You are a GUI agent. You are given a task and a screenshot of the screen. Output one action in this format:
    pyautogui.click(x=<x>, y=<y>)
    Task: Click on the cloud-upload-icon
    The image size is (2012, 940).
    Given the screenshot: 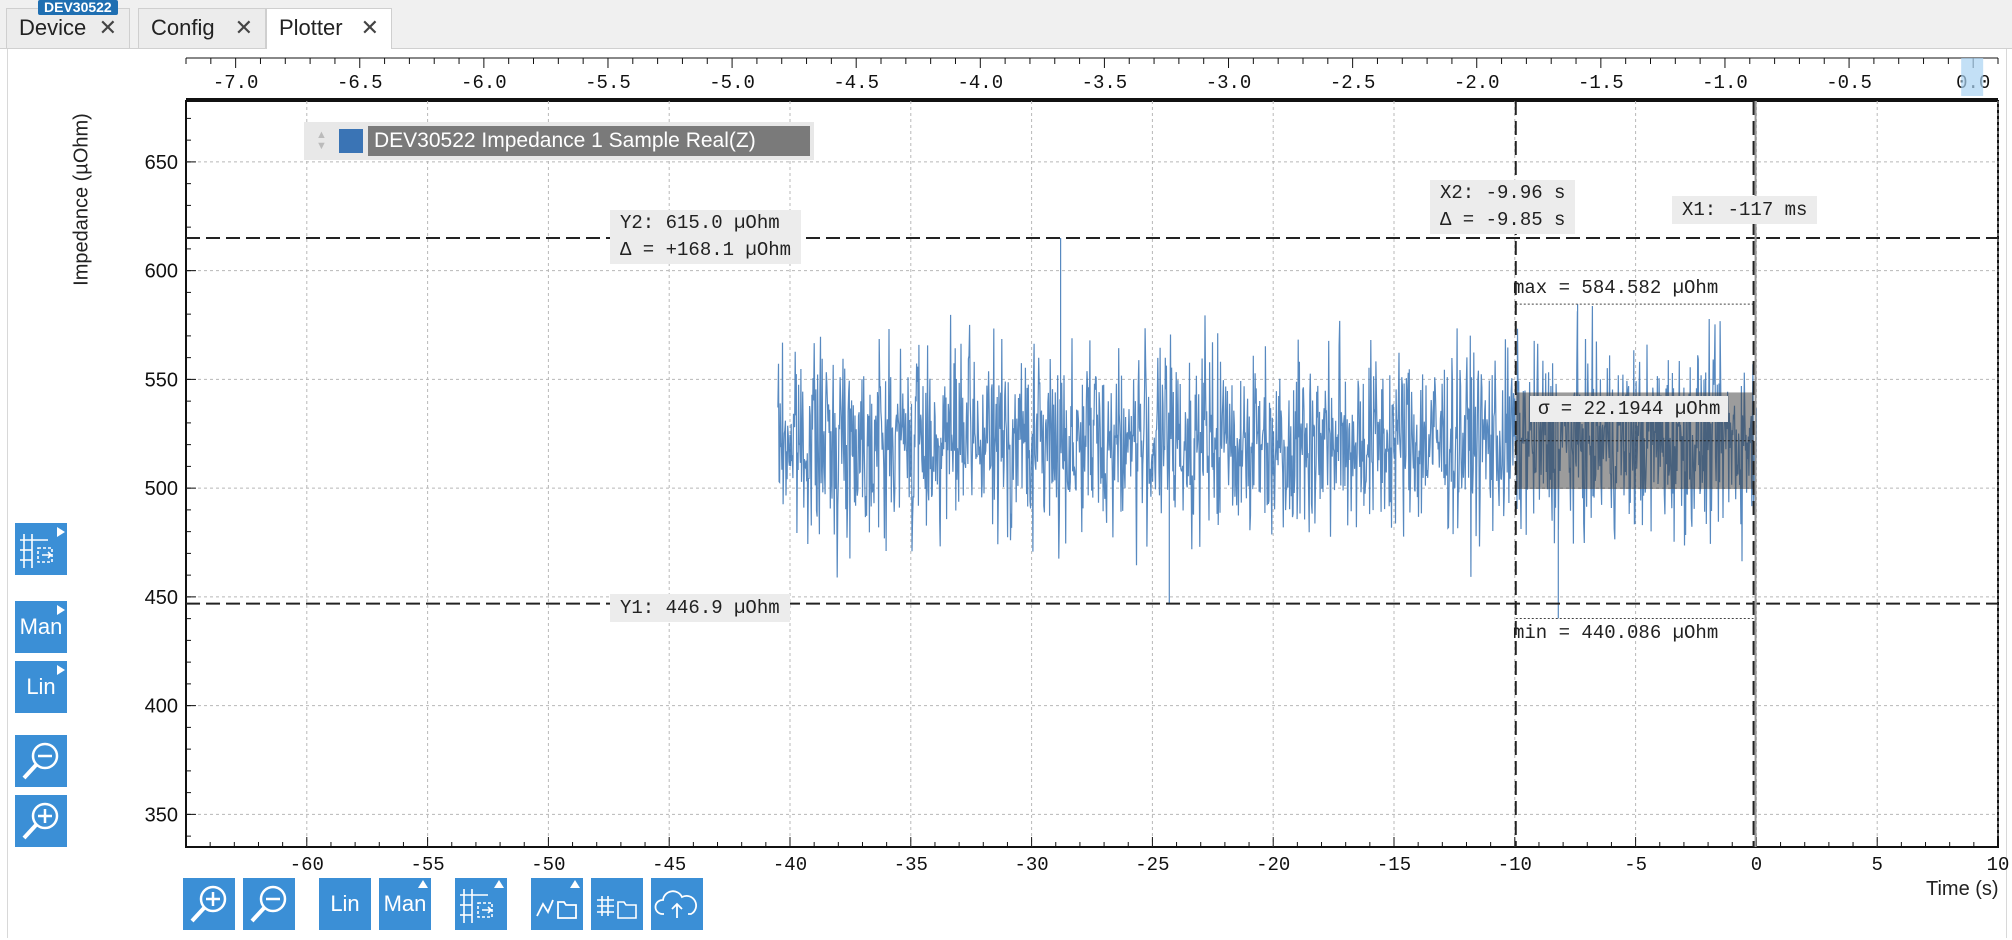 What is the action you would take?
    pyautogui.click(x=676, y=904)
    